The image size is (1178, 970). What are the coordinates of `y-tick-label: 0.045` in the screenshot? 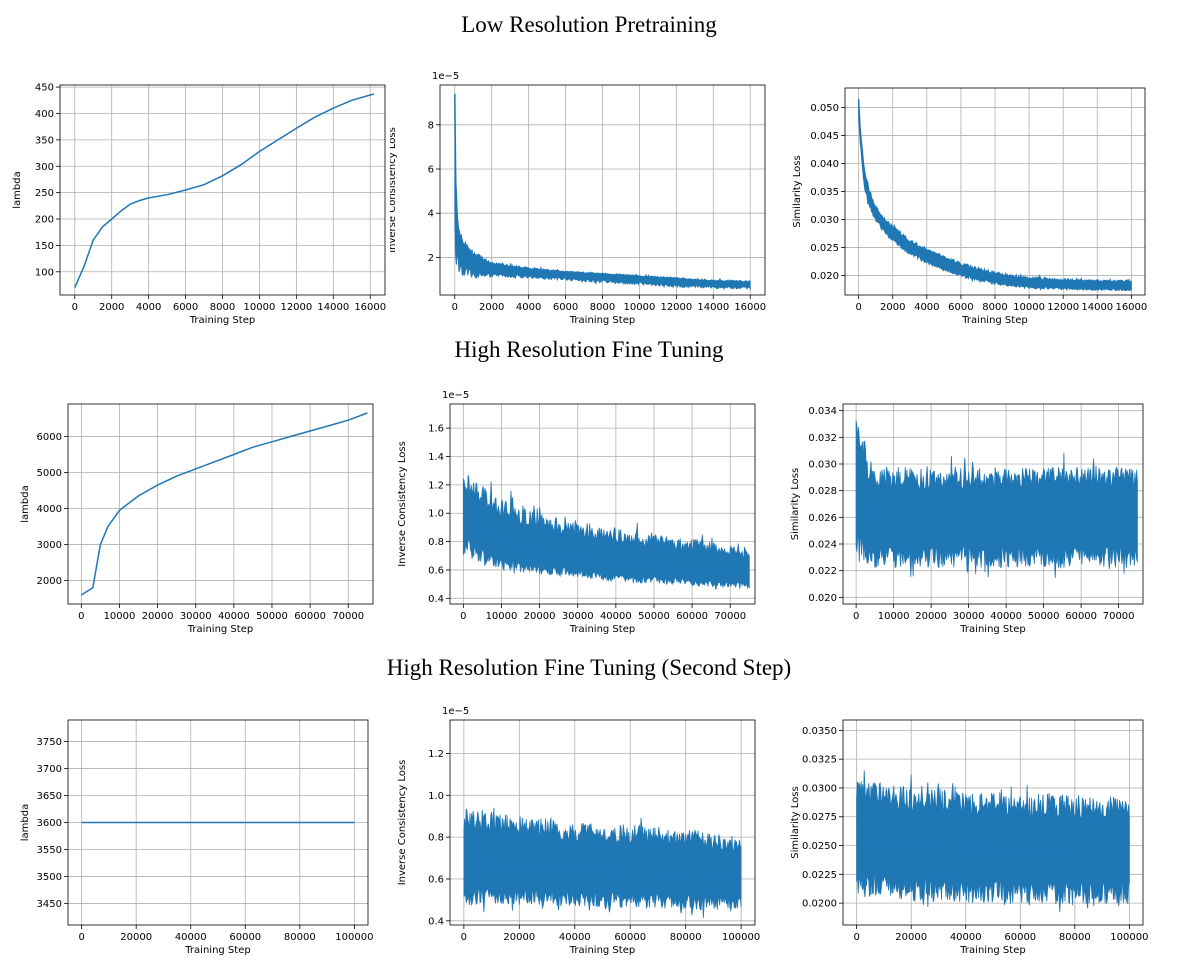 It's located at (824, 136).